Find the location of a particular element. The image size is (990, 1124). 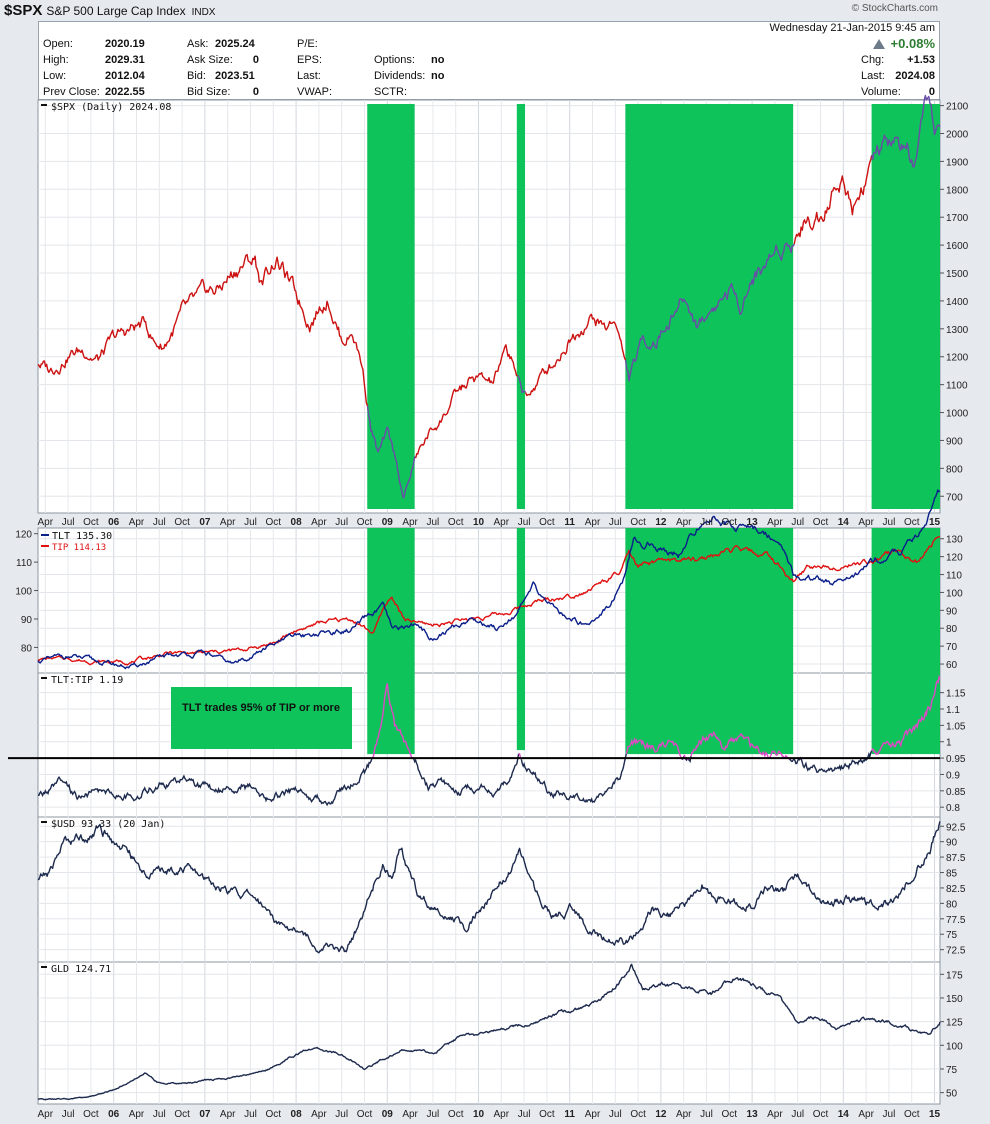

gld-ytick-label-3: 125 is located at coordinates (954, 1023).